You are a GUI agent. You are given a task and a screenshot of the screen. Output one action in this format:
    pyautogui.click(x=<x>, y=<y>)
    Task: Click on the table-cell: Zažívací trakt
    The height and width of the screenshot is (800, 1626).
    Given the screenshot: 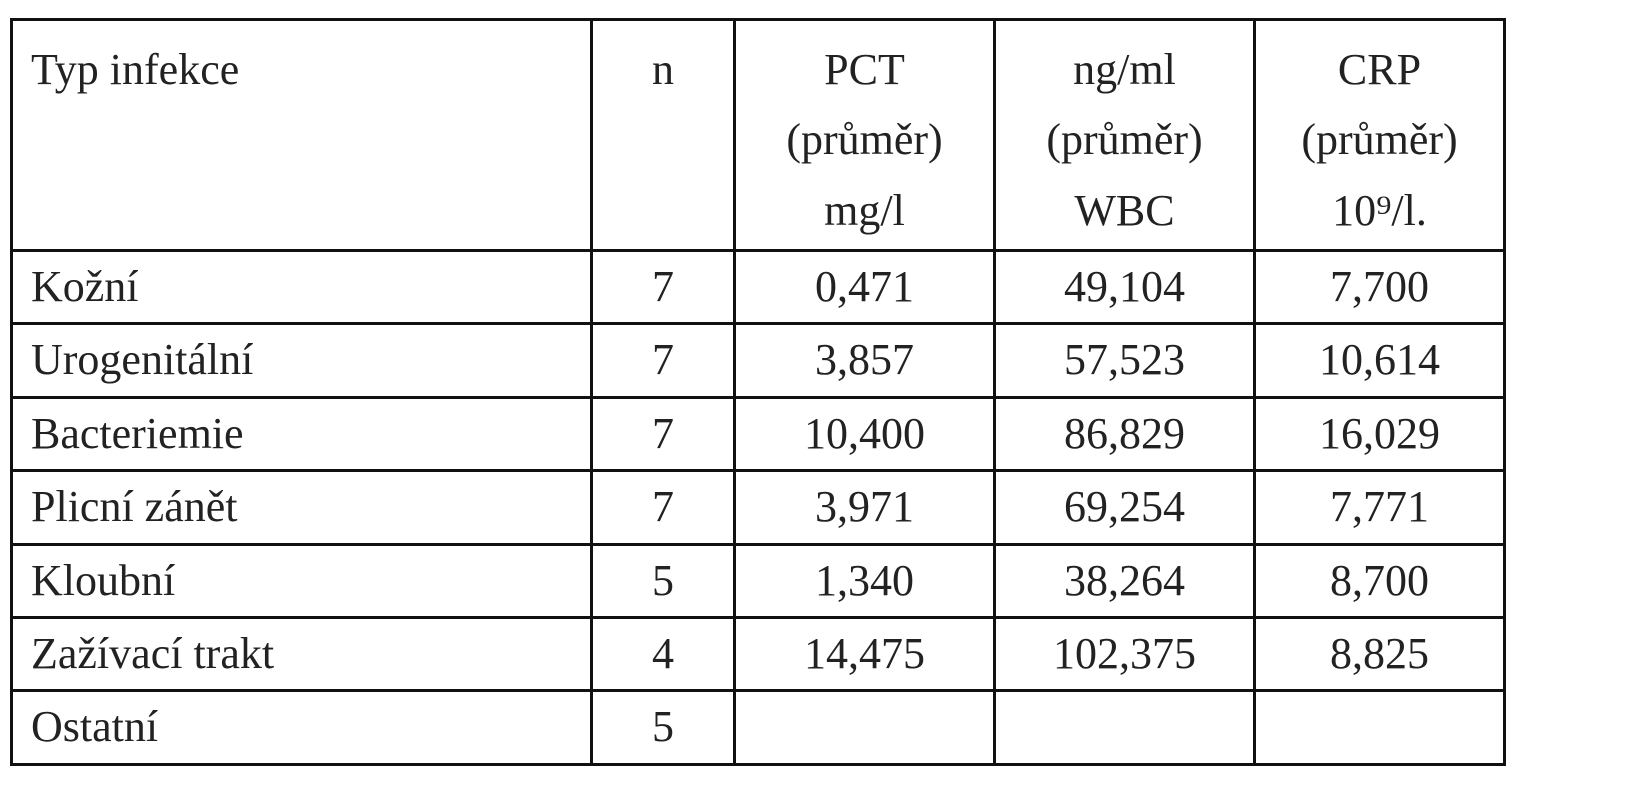 What is the action you would take?
    pyautogui.click(x=301, y=654)
    